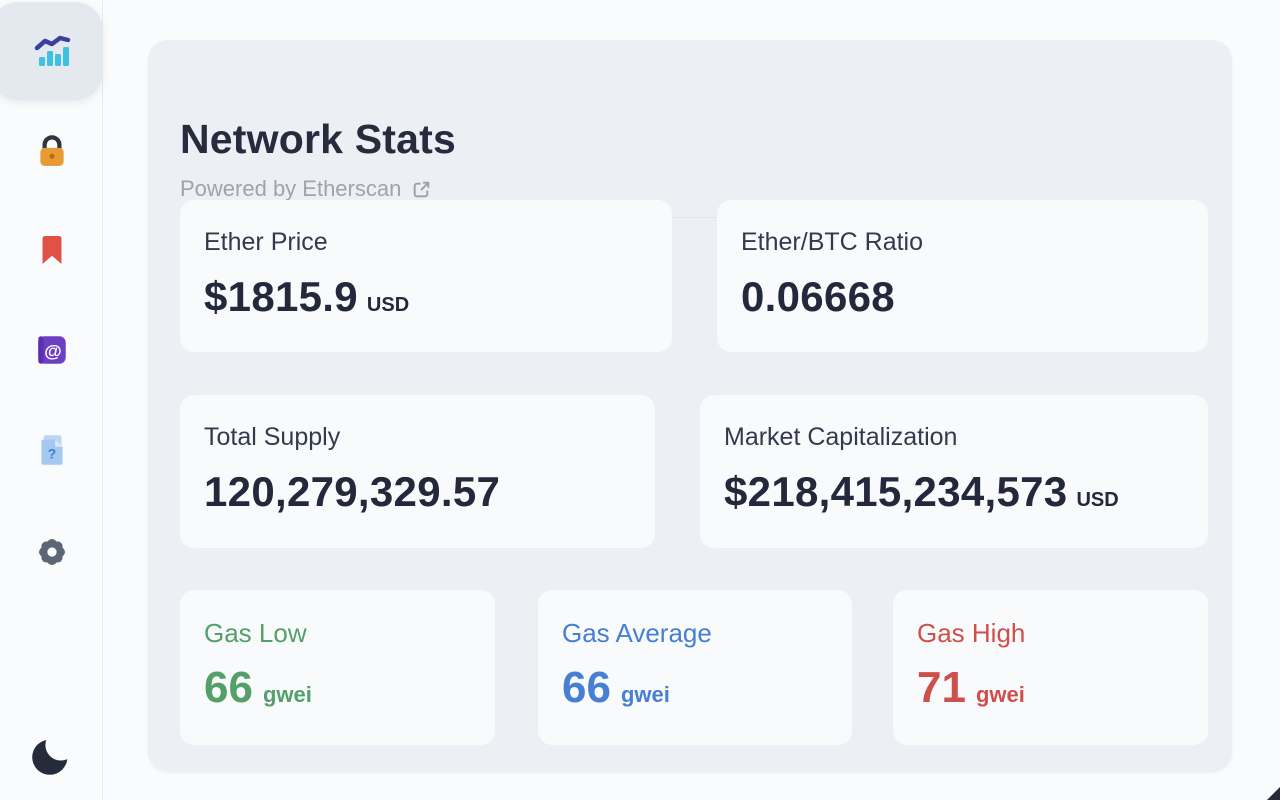 This screenshot has width=1280, height=800. What do you see at coordinates (337, 667) in the screenshot?
I see `gas-card-low: Gas Low 66 gwei` at bounding box center [337, 667].